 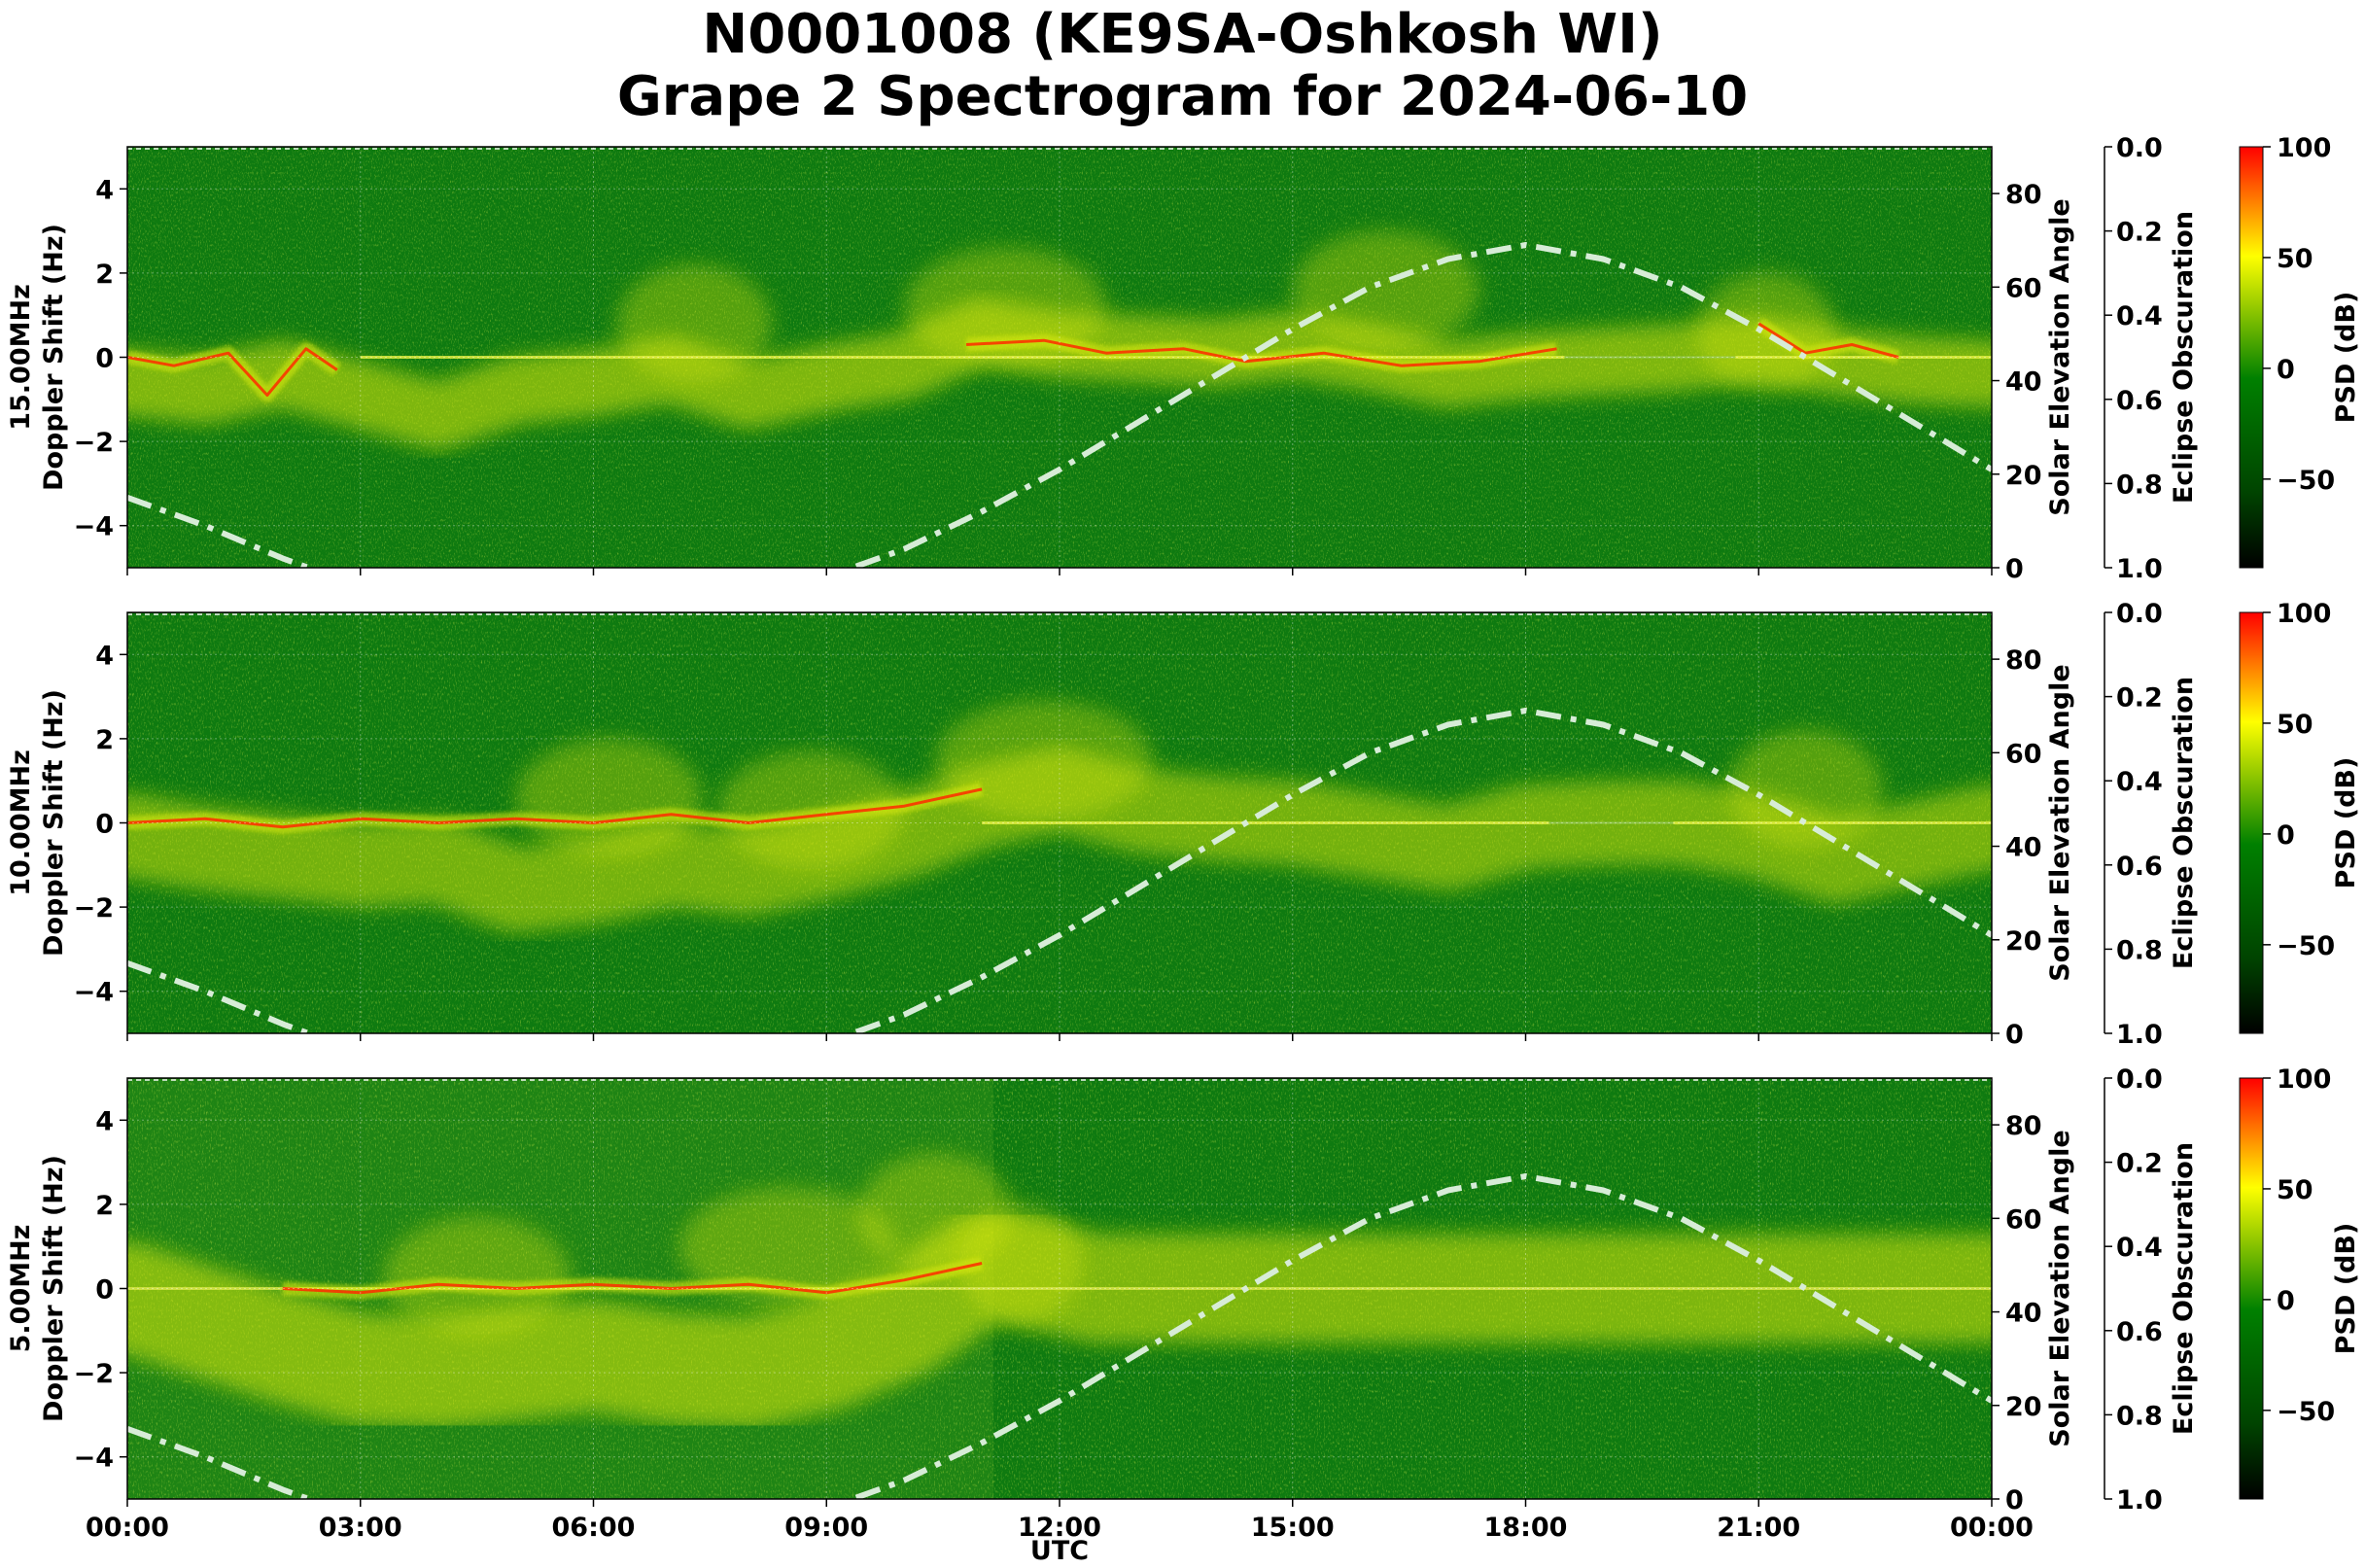 What do you see at coordinates (1293, 1528) in the screenshot?
I see `x-tick-label: 15:00` at bounding box center [1293, 1528].